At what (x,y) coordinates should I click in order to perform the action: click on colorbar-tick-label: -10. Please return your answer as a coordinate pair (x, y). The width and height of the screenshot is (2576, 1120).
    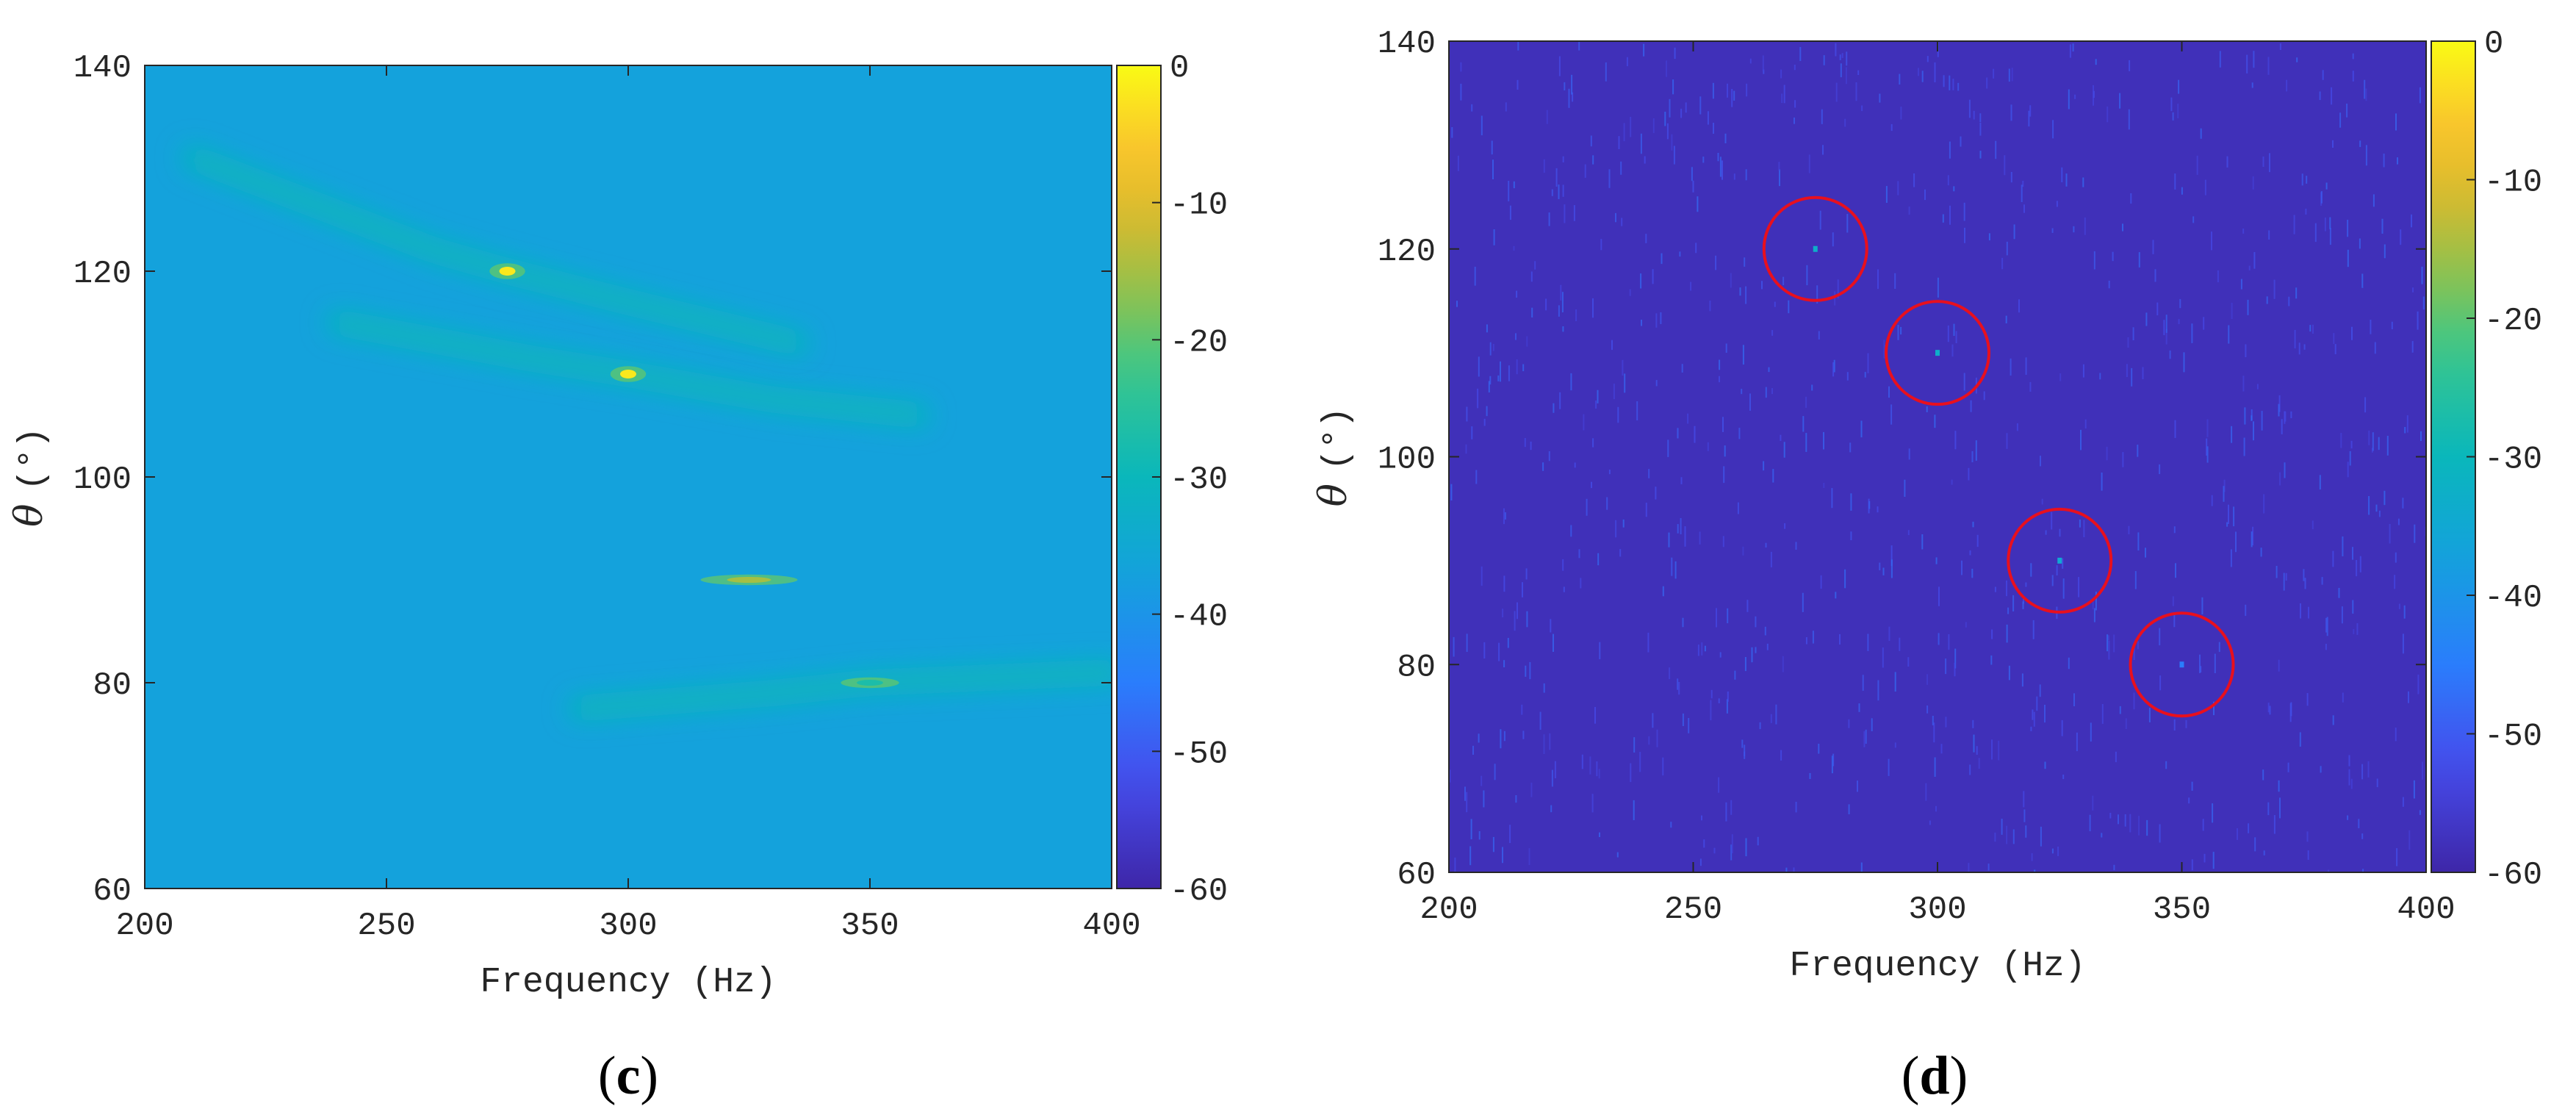
    Looking at the image, I should click on (1199, 206).